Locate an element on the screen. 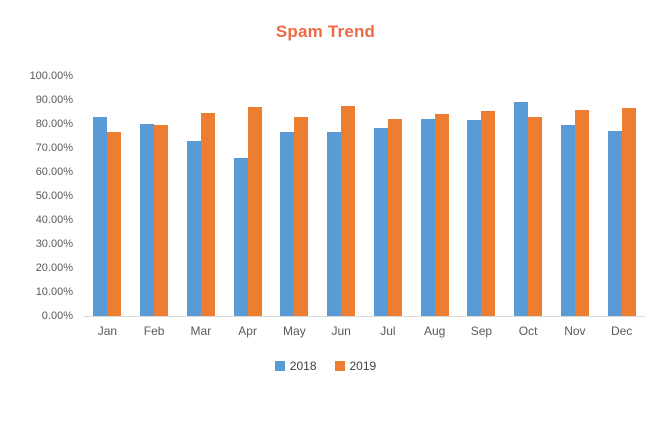 The height and width of the screenshot is (436, 651). x-tick-label-jun: Jun is located at coordinates (341, 331).